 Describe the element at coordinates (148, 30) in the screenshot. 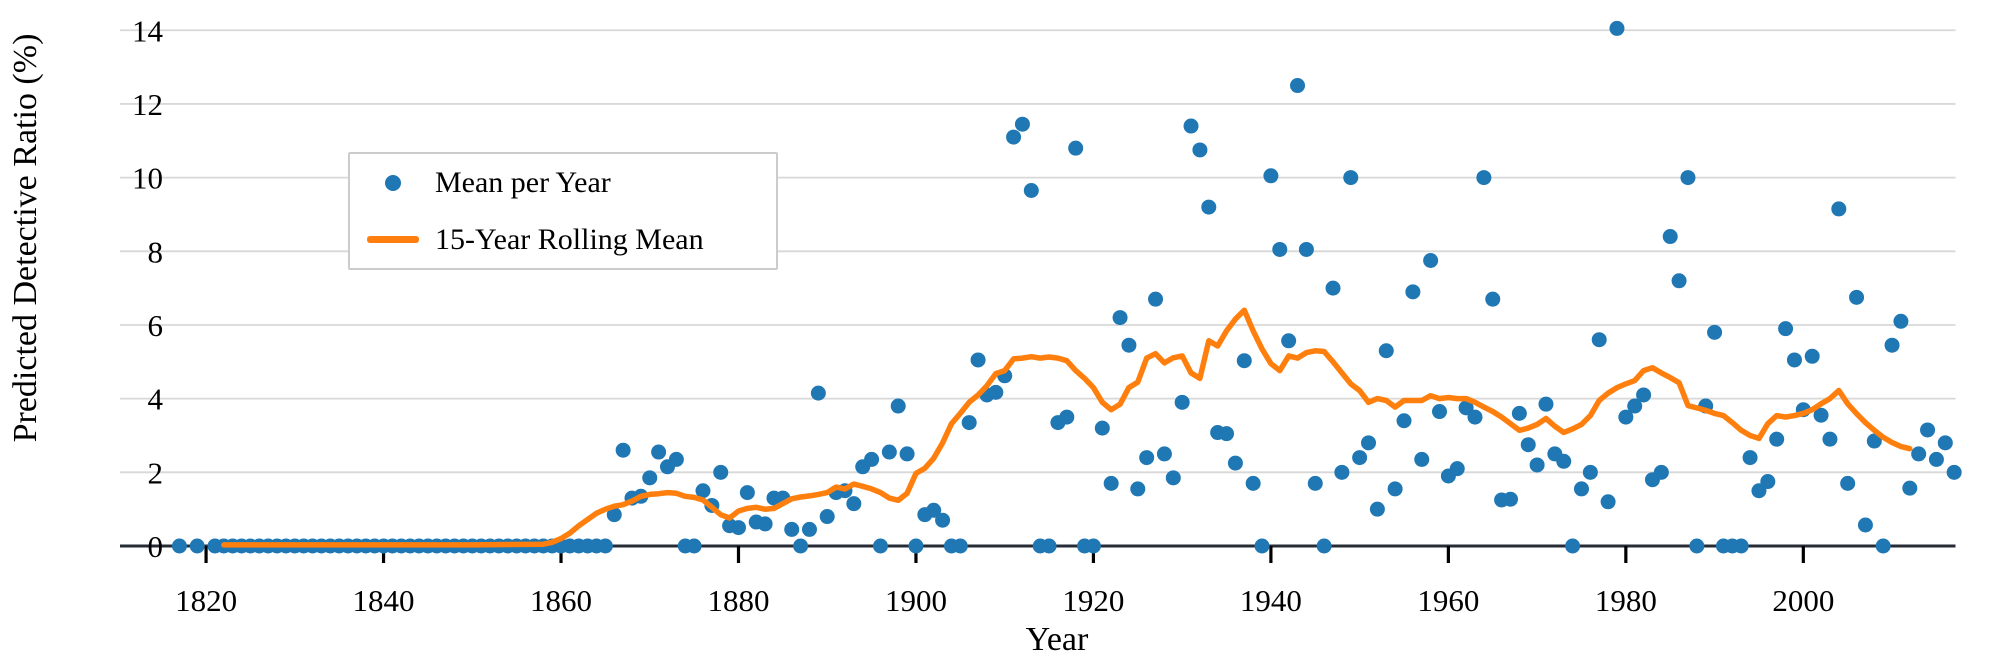

I see `y-tick-label: 14` at that location.